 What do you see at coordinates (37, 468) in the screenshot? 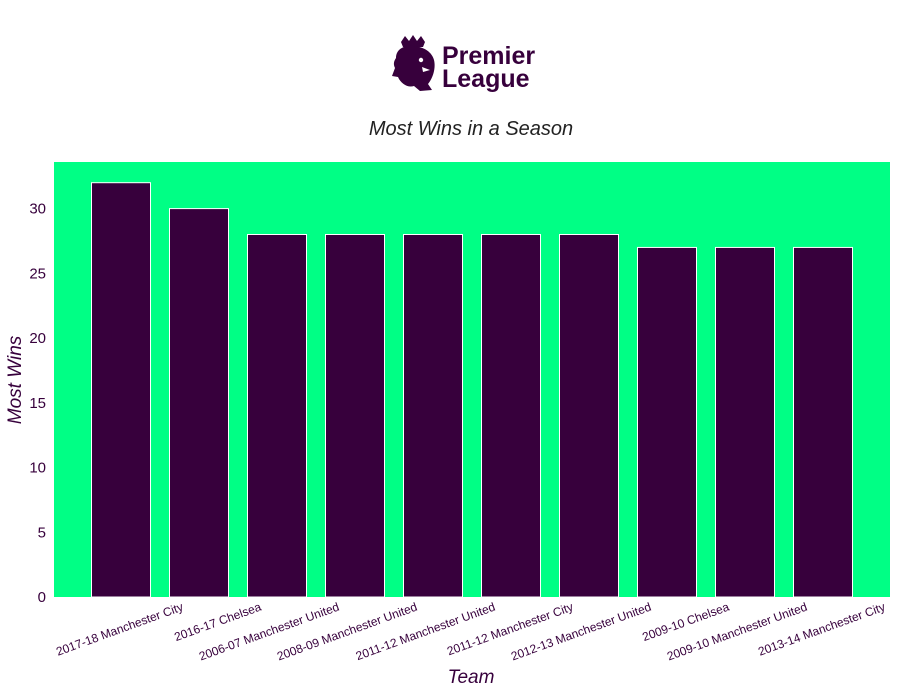
I see `y-tick-label: 10` at bounding box center [37, 468].